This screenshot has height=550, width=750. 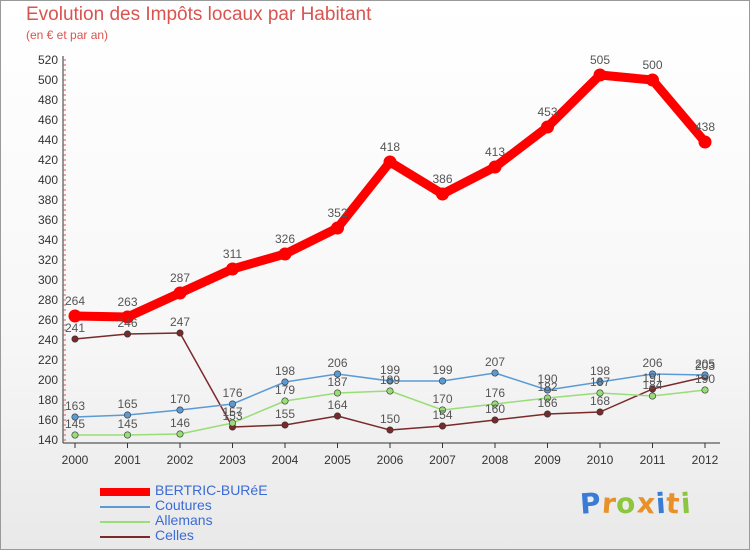 I want to click on data-label: 150, so click(x=390, y=419).